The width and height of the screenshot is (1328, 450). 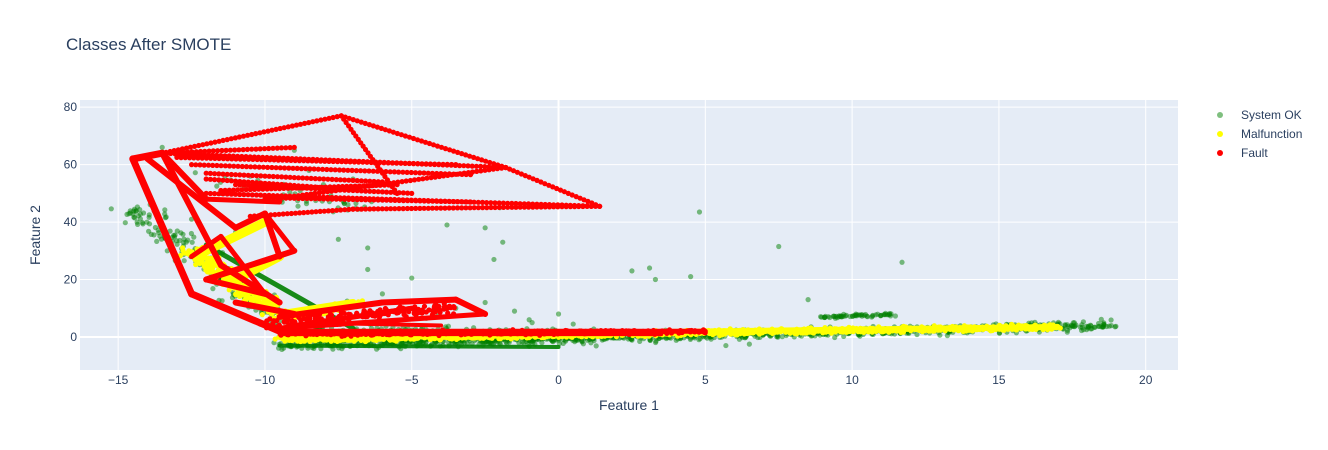 I want to click on x-tick-label: −10, so click(x=265, y=380).